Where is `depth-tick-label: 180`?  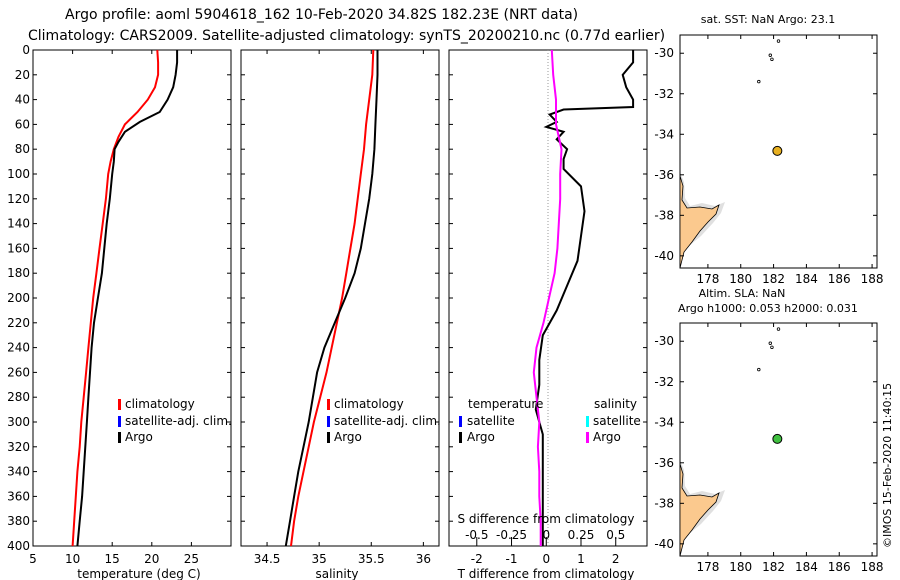
depth-tick-label: 180 is located at coordinates (18, 273).